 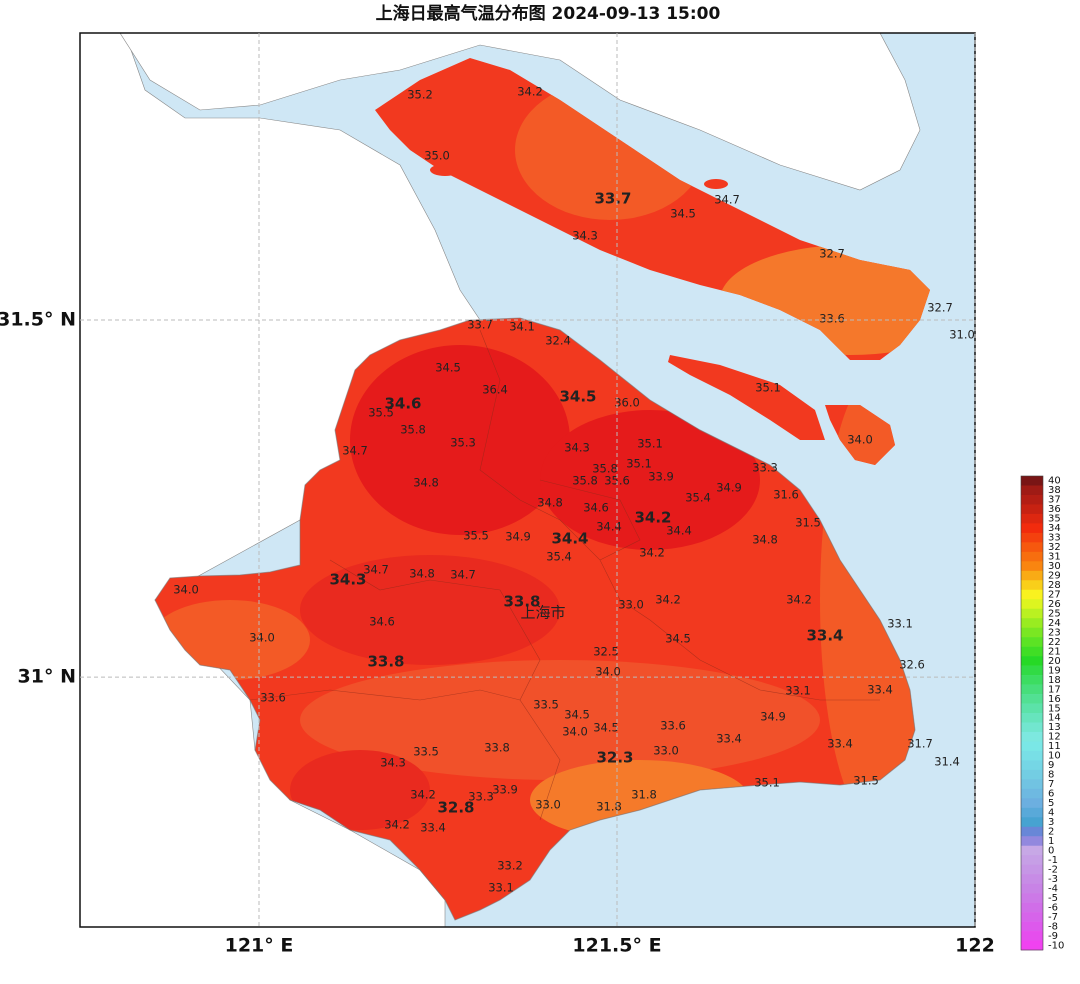 I want to click on colorbar-label: 38, so click(x=1054, y=490).